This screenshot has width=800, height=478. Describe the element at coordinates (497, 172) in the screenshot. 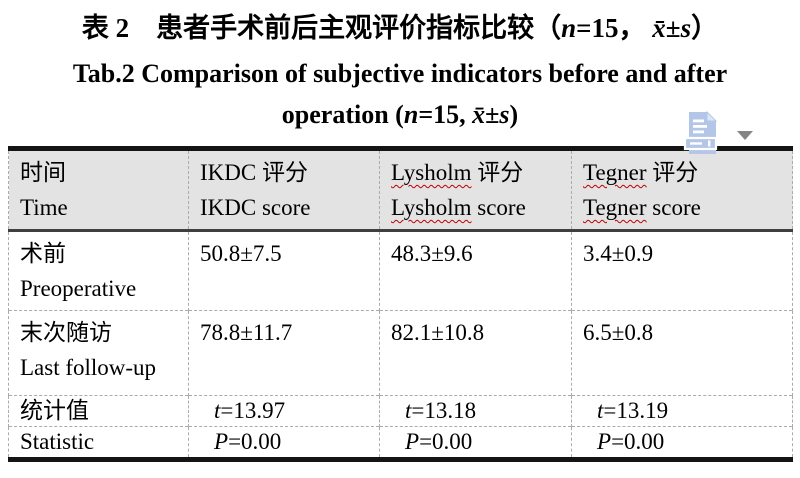

I see `header-lysholm-cn-rest: 评分` at that location.